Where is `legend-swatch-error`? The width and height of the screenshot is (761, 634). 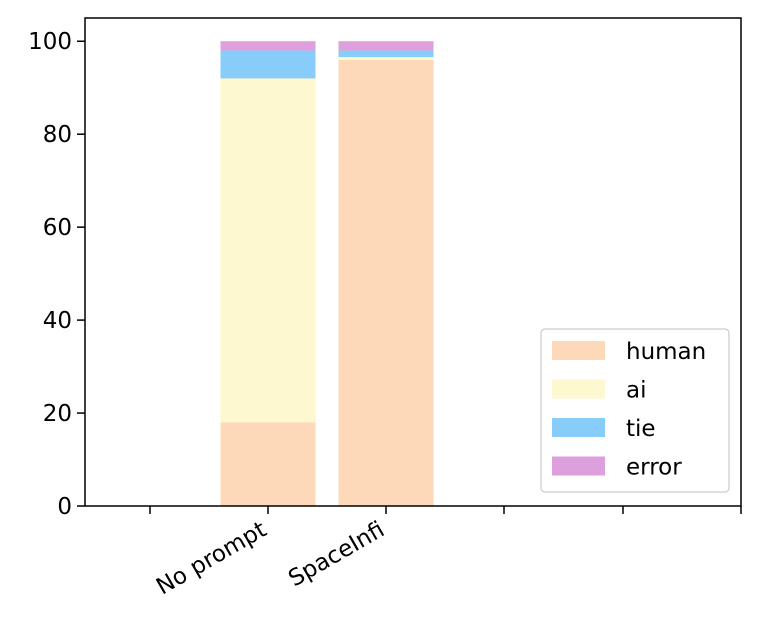
legend-swatch-error is located at coordinates (578, 466).